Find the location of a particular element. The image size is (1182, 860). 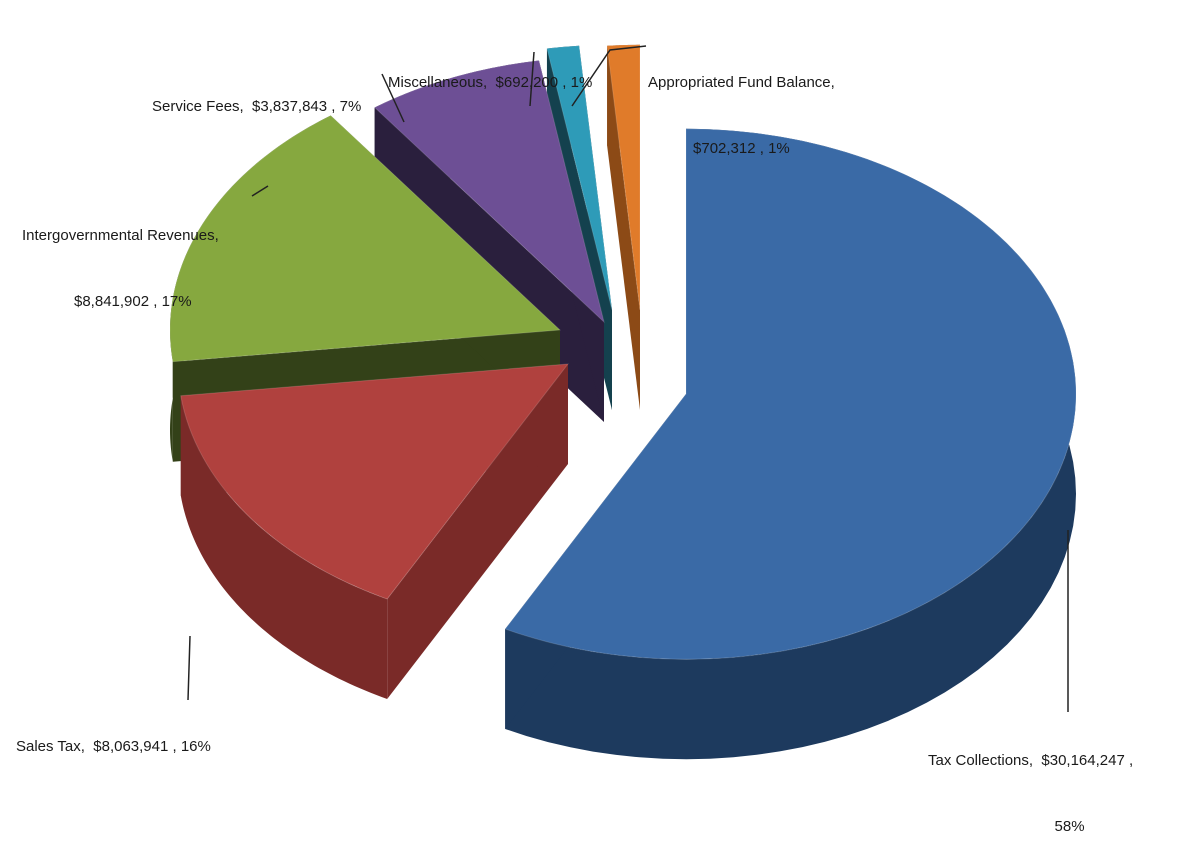

label-tax-collections-line1: Tax Collections, $30,164,247 , is located at coordinates (1031, 760).